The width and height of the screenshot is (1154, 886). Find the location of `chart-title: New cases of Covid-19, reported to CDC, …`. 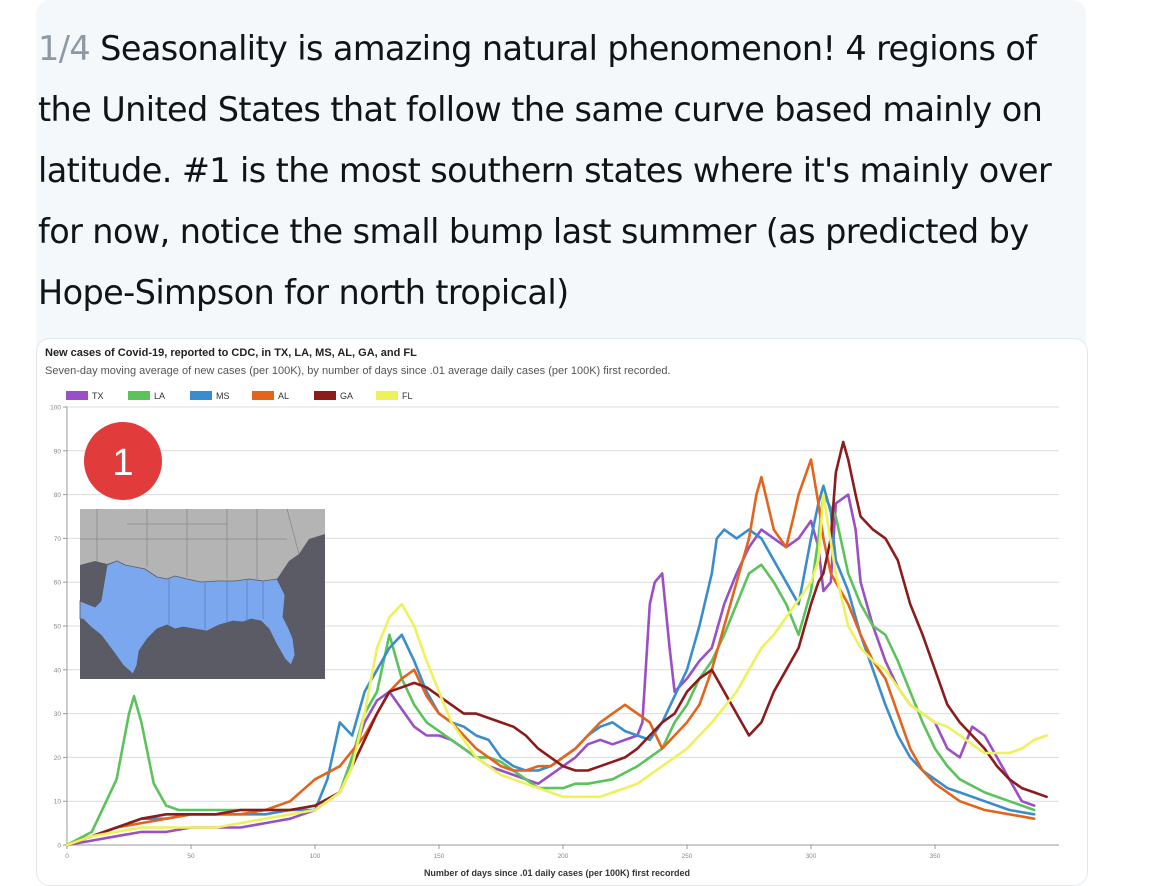

chart-title: New cases of Covid-19, reported to CDC, … is located at coordinates (231, 353).